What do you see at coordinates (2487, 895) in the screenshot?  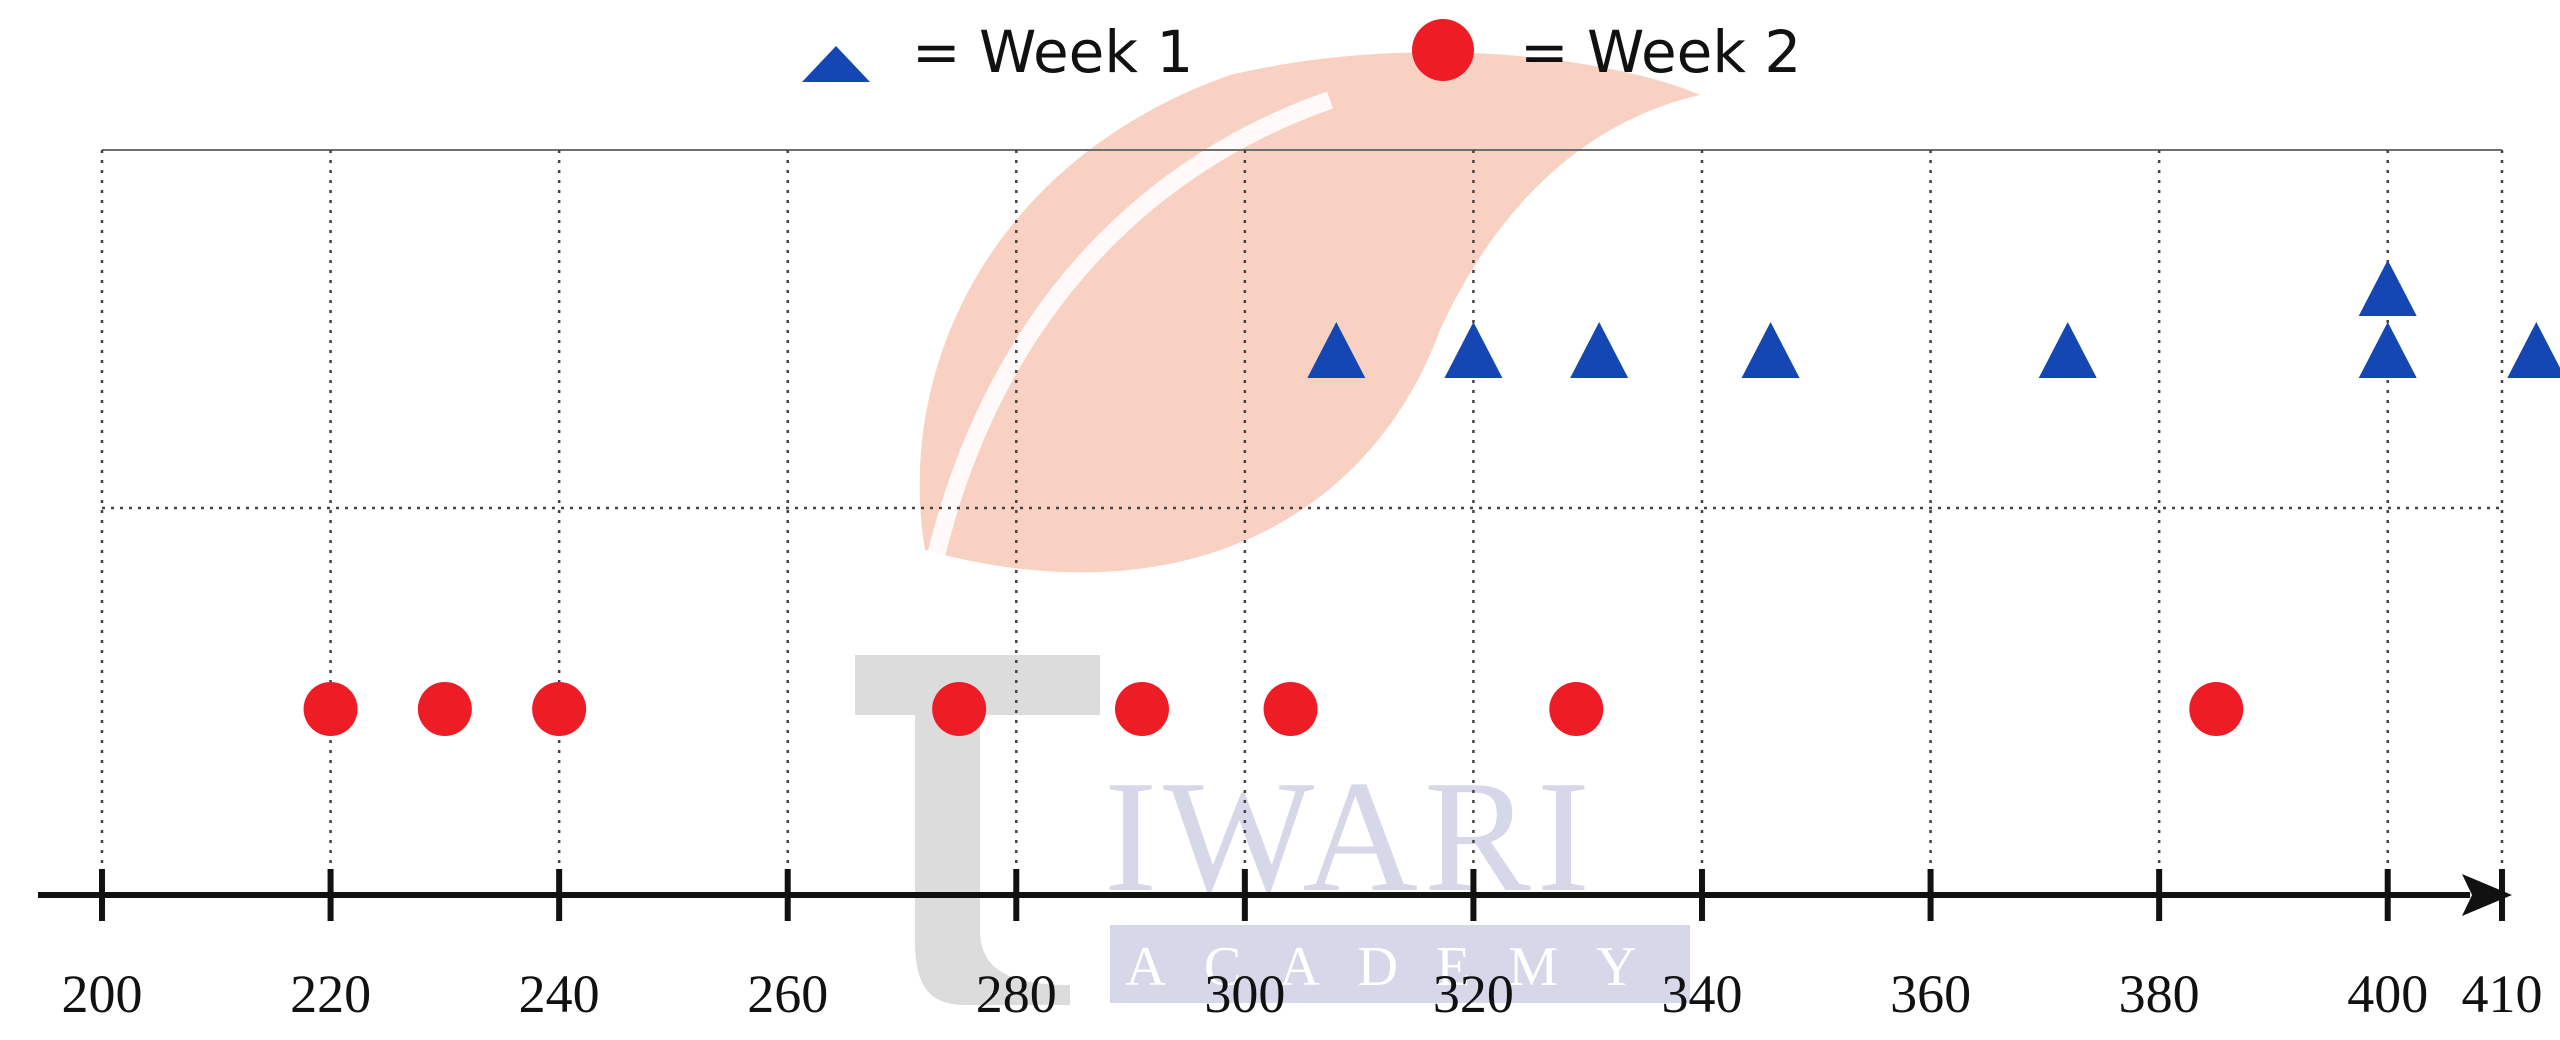 I see `x-axis-arrowhead` at bounding box center [2487, 895].